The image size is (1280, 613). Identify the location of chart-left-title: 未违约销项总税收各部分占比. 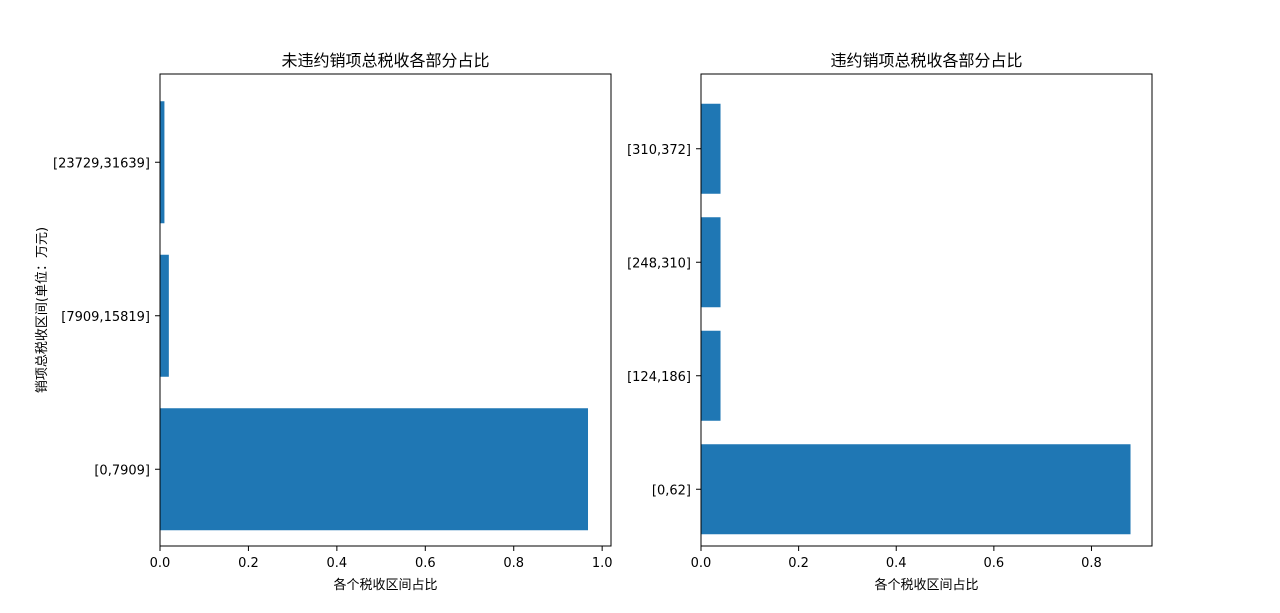
(385, 60).